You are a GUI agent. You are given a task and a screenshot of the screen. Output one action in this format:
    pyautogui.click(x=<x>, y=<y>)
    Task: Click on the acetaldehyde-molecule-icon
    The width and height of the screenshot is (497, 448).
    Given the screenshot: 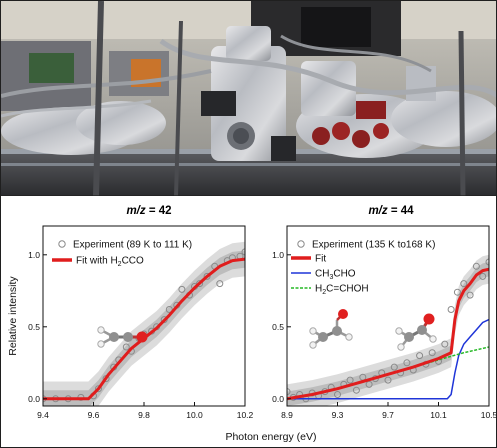 What is the action you would take?
    pyautogui.click(x=416, y=332)
    